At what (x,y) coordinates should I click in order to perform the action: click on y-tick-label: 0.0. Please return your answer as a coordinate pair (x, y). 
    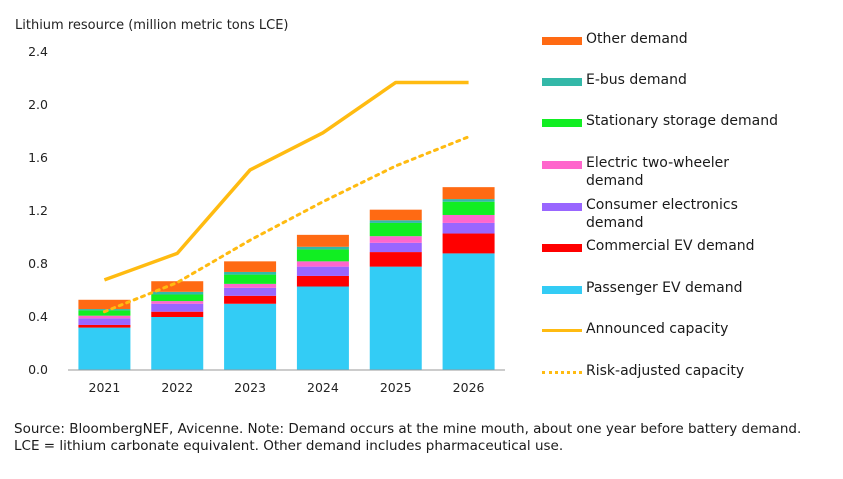
    Looking at the image, I should click on (38, 369).